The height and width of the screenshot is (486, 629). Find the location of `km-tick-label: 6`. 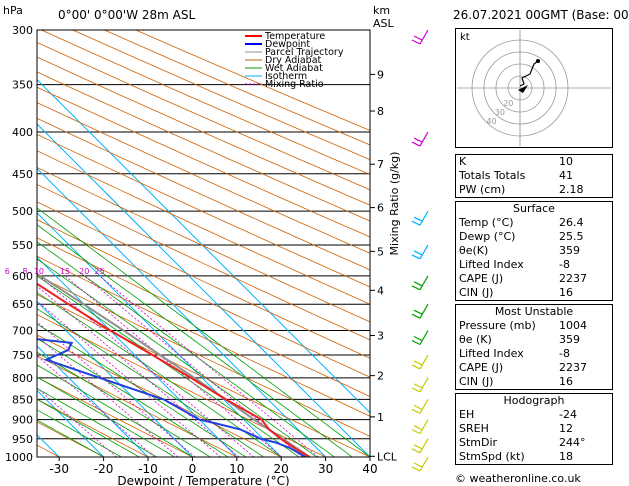

km-tick-label: 6 is located at coordinates (380, 208).